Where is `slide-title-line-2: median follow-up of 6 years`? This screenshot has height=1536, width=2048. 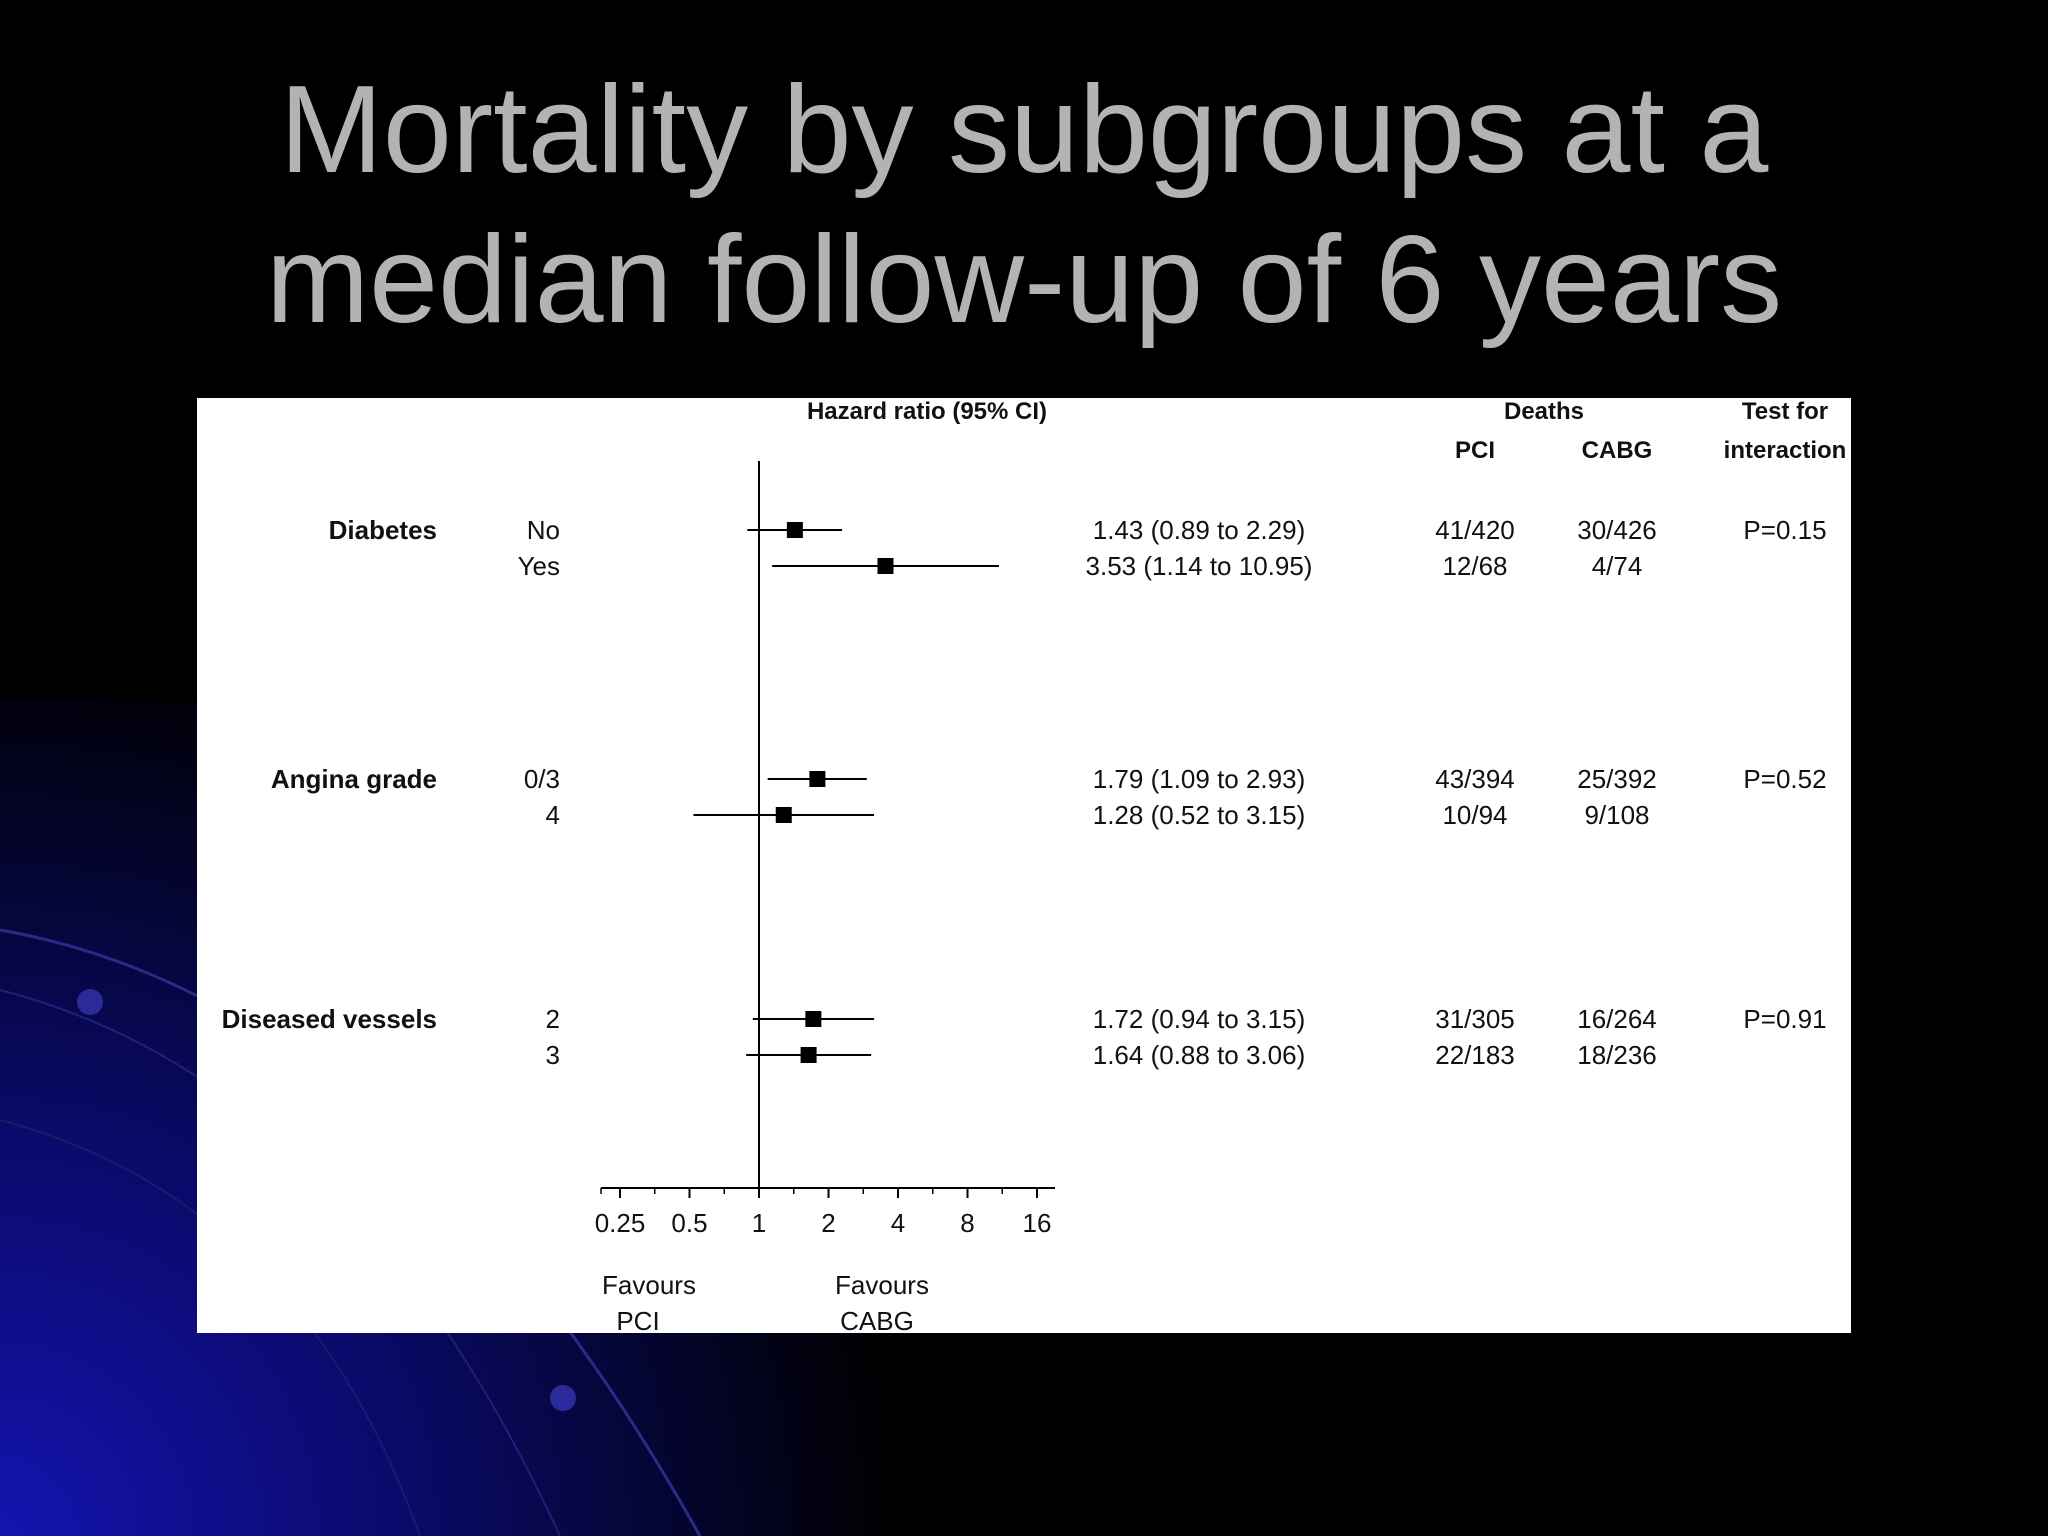
slide-title-line-2: median follow-up of 6 years is located at coordinates (1024, 280).